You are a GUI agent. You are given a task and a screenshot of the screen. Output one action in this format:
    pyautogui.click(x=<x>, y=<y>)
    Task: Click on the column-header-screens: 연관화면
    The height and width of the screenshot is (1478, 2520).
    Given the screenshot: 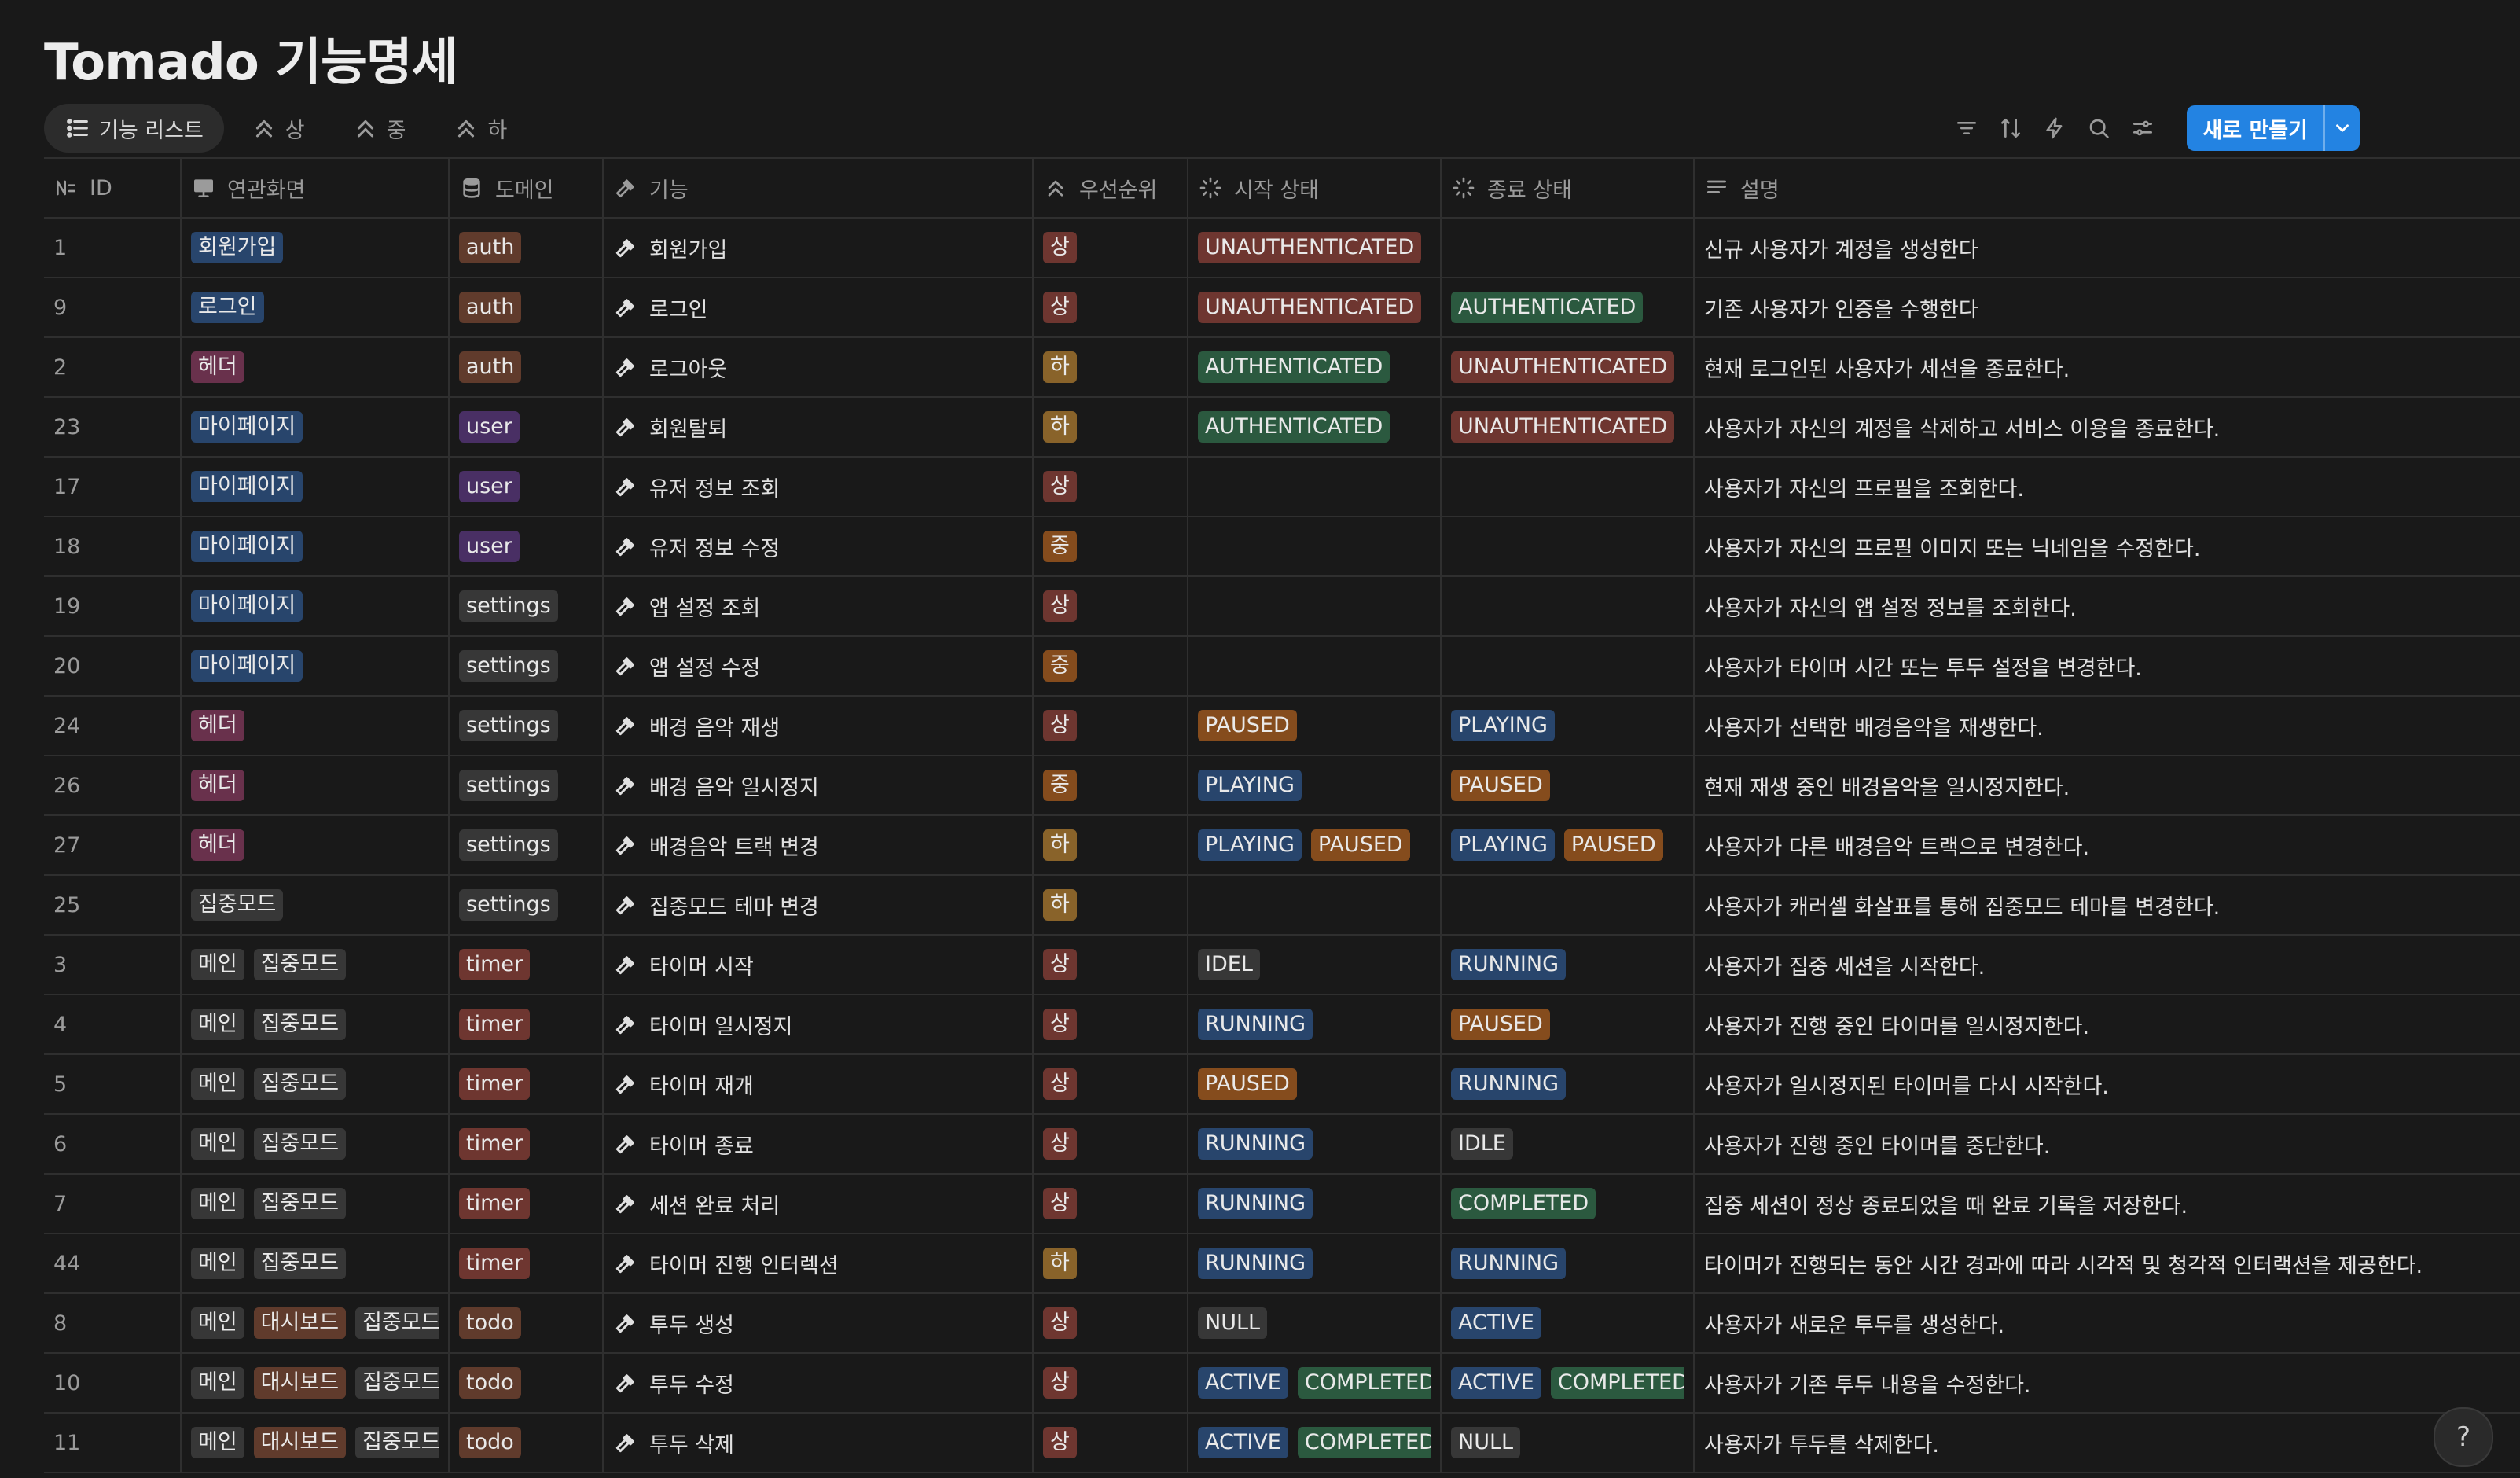 What is the action you would take?
    pyautogui.click(x=315, y=188)
    